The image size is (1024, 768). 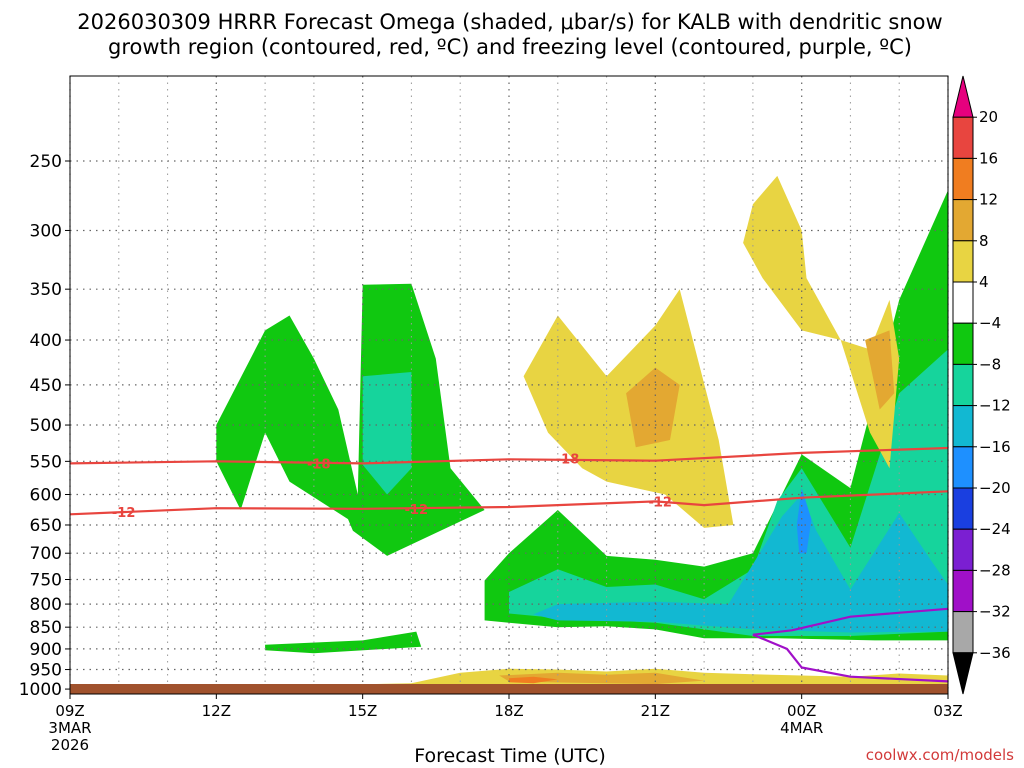 I want to click on x-tick-date: 4MAR, so click(x=801, y=728).